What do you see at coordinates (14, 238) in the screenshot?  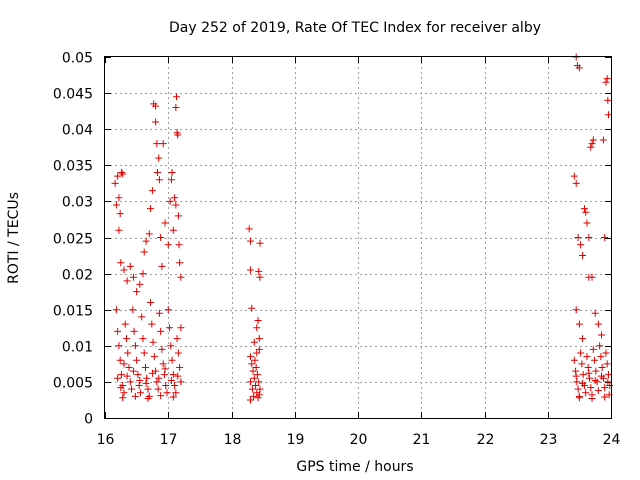 I see `y-axis-label: ROTI / TECUs` at bounding box center [14, 238].